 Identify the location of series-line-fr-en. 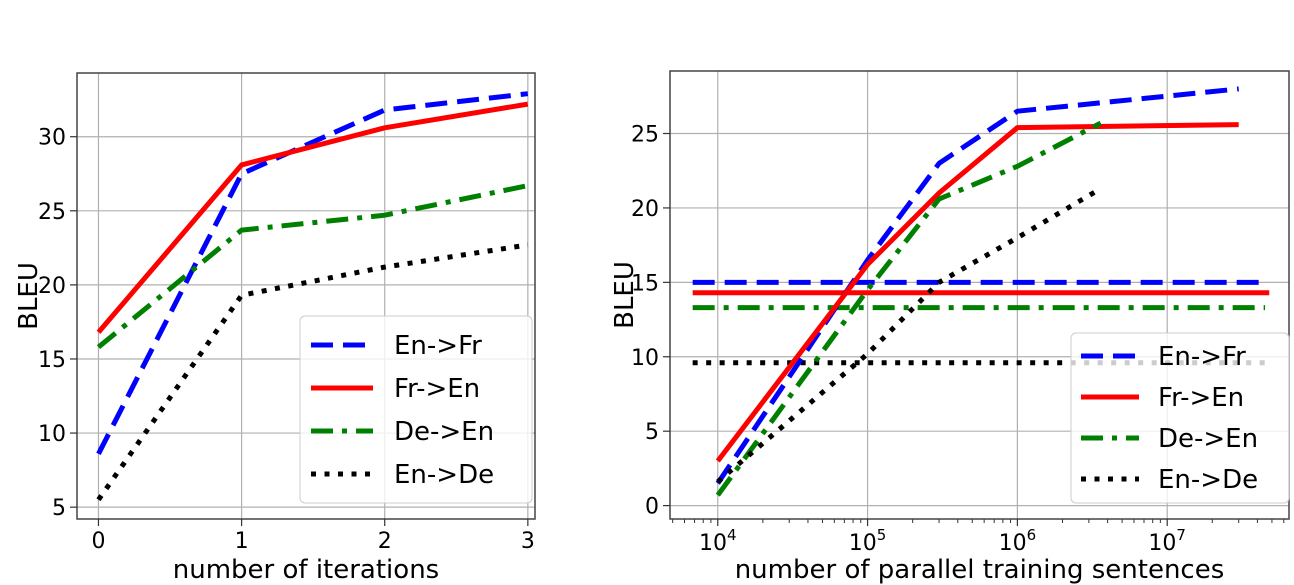
(312, 217).